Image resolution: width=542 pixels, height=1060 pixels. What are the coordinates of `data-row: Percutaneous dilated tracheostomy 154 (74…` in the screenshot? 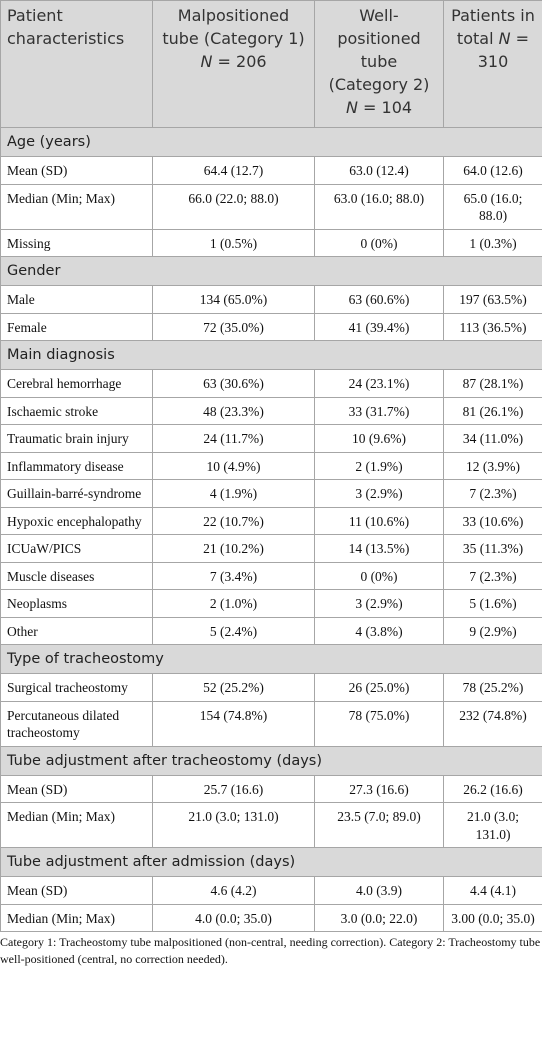 It's located at (271, 723).